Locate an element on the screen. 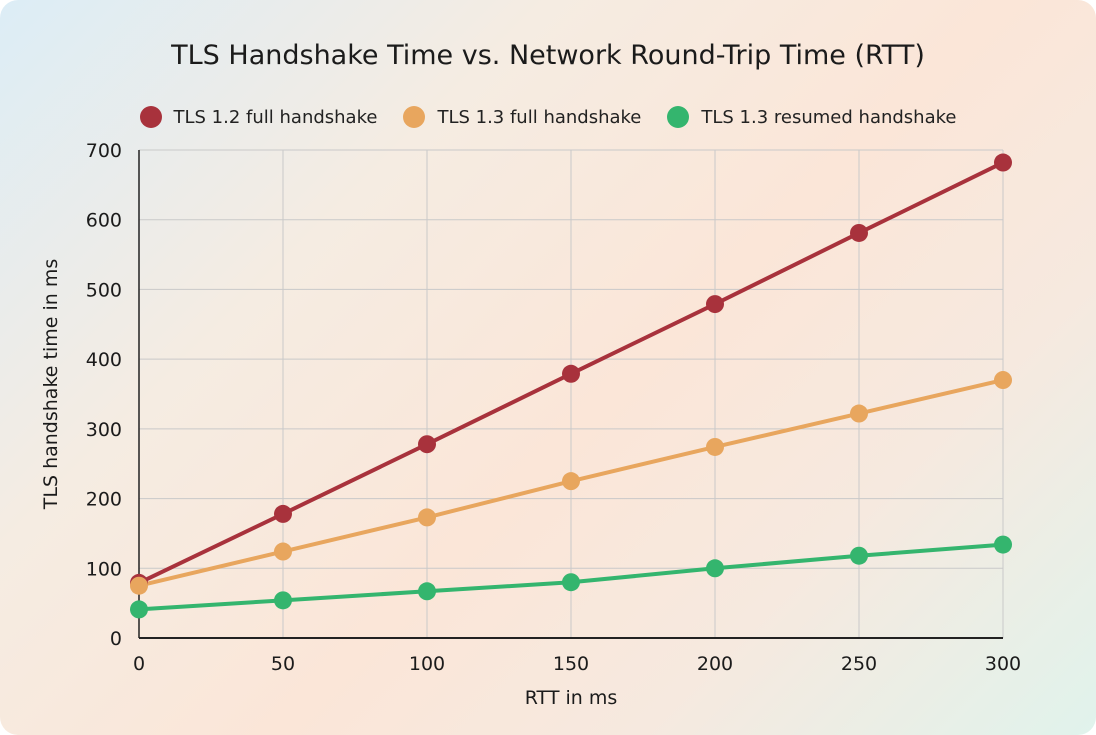 The image size is (1096, 735). legend-item-tls13-resumed: TLS 1.3 resumed handshake is located at coordinates (811, 117).